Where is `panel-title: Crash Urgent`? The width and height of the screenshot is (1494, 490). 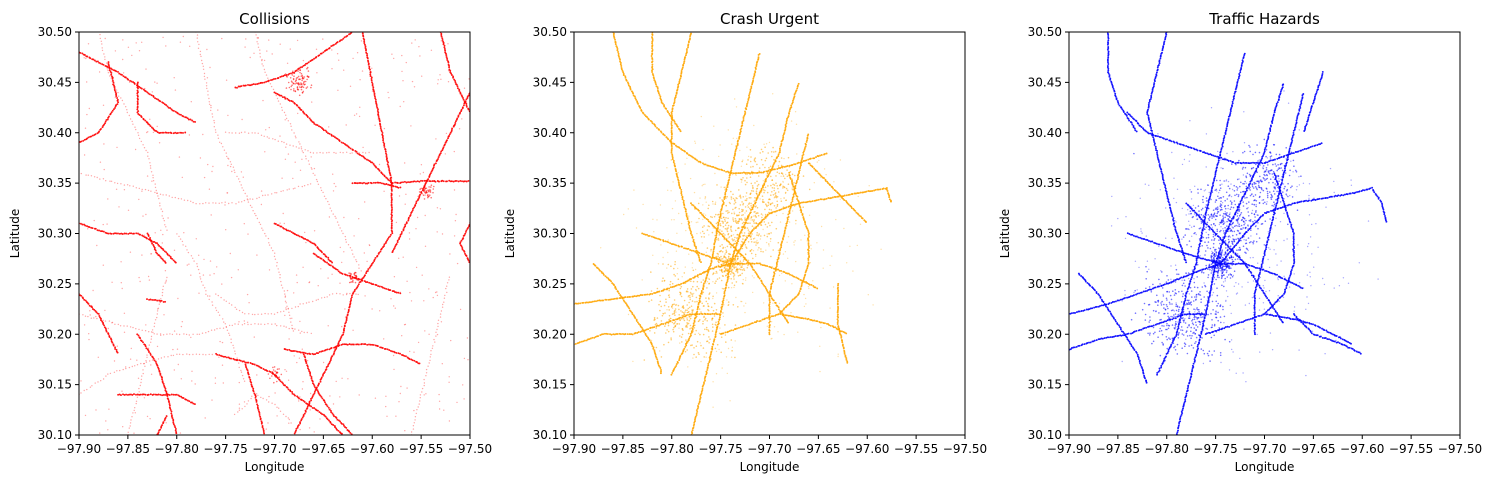
panel-title: Crash Urgent is located at coordinates (769, 19).